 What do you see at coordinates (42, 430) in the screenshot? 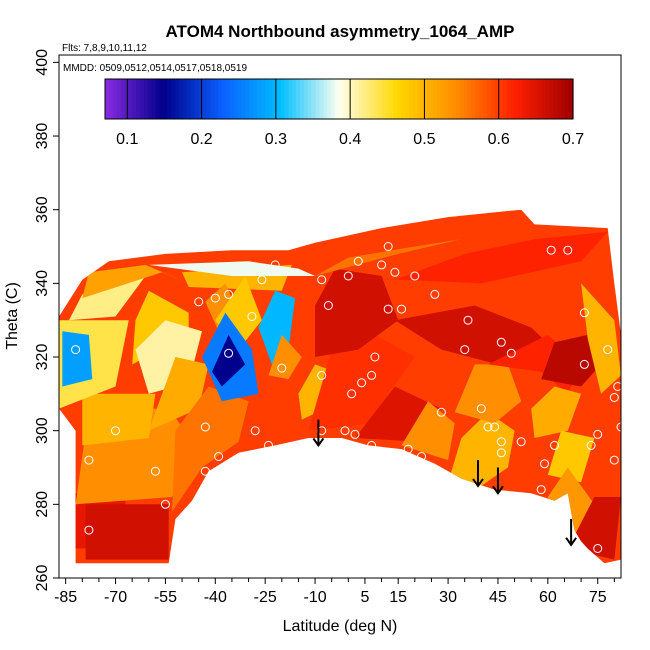
I see `y-tick-label: 300` at bounding box center [42, 430].